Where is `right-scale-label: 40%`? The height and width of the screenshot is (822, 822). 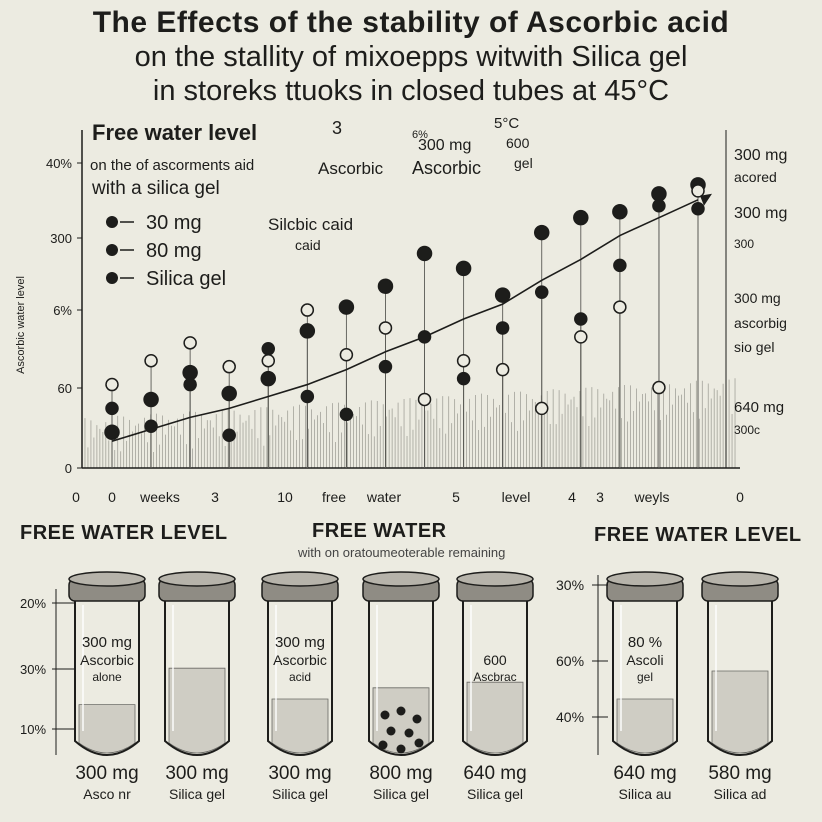 right-scale-label: 40% is located at coordinates (570, 717).